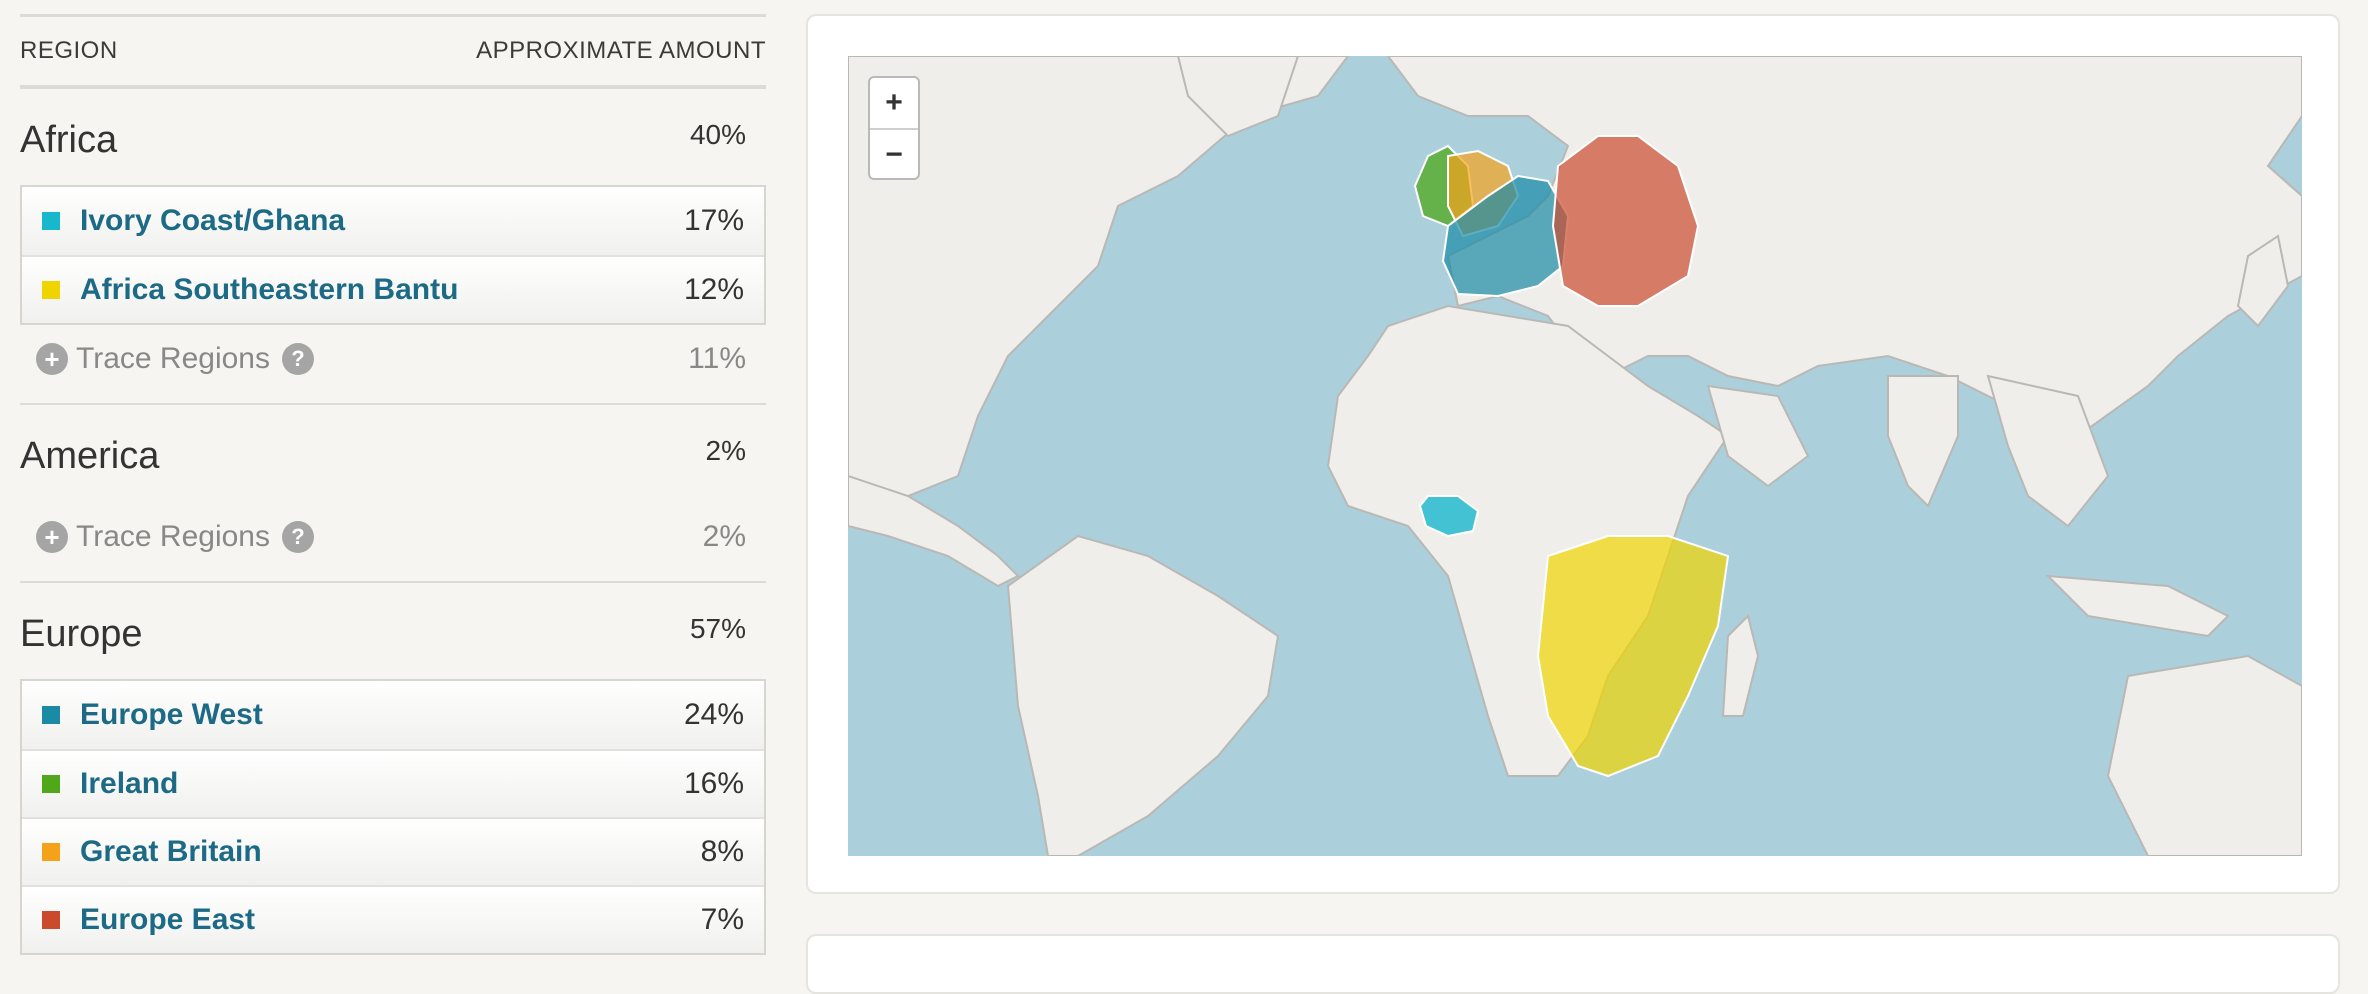 Image resolution: width=2368 pixels, height=994 pixels. Describe the element at coordinates (2204, 755) in the screenshot. I see `australia` at that location.